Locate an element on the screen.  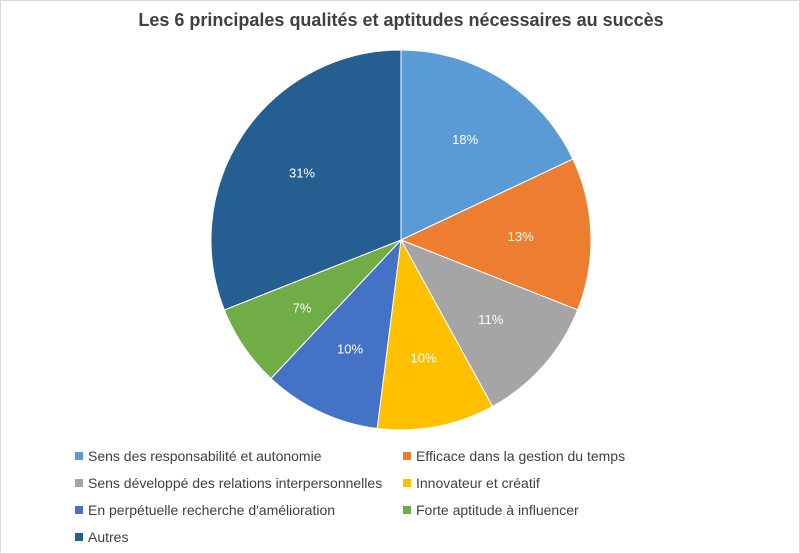
slice-data-label-2: 11% is located at coordinates (490, 319).